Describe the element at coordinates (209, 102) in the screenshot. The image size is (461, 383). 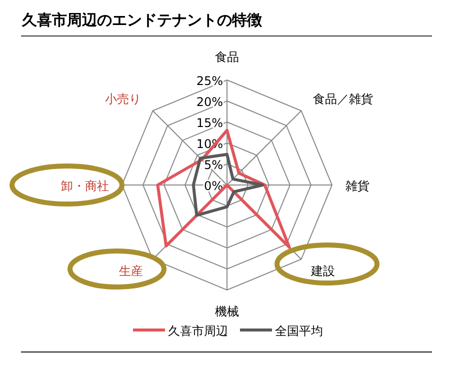
I see `y-tick-label: 20%` at that location.